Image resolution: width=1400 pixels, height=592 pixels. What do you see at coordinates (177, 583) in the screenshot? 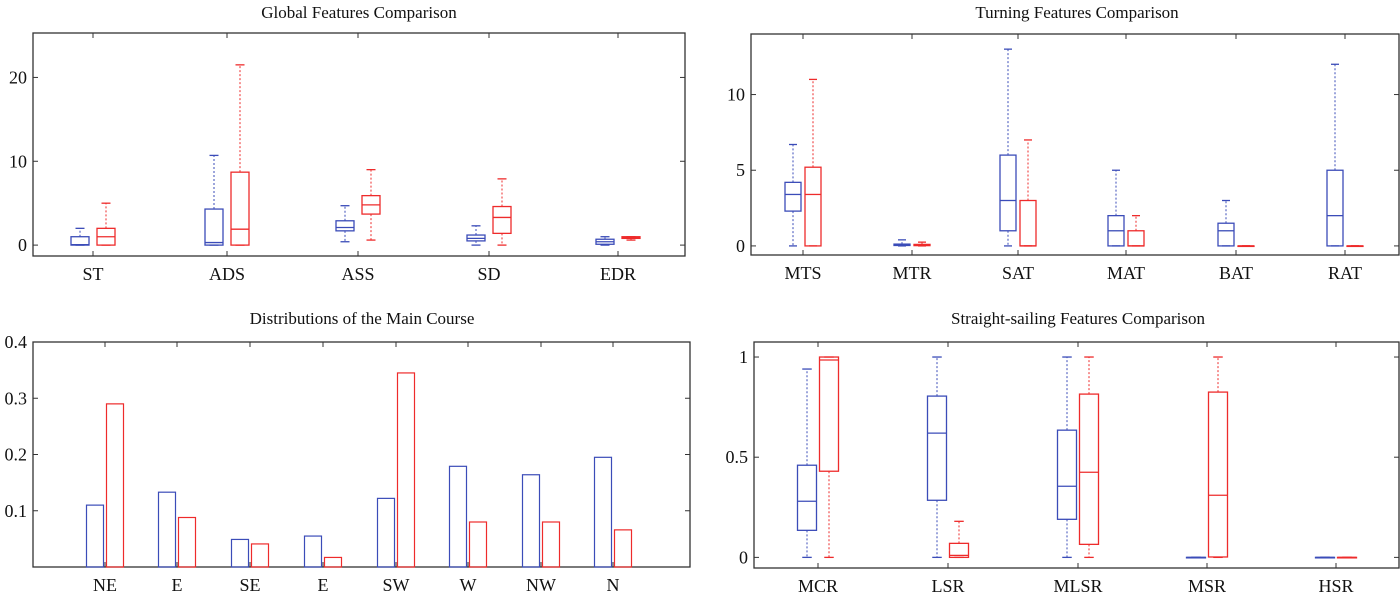
I see `x-tick-label: E` at bounding box center [177, 583].